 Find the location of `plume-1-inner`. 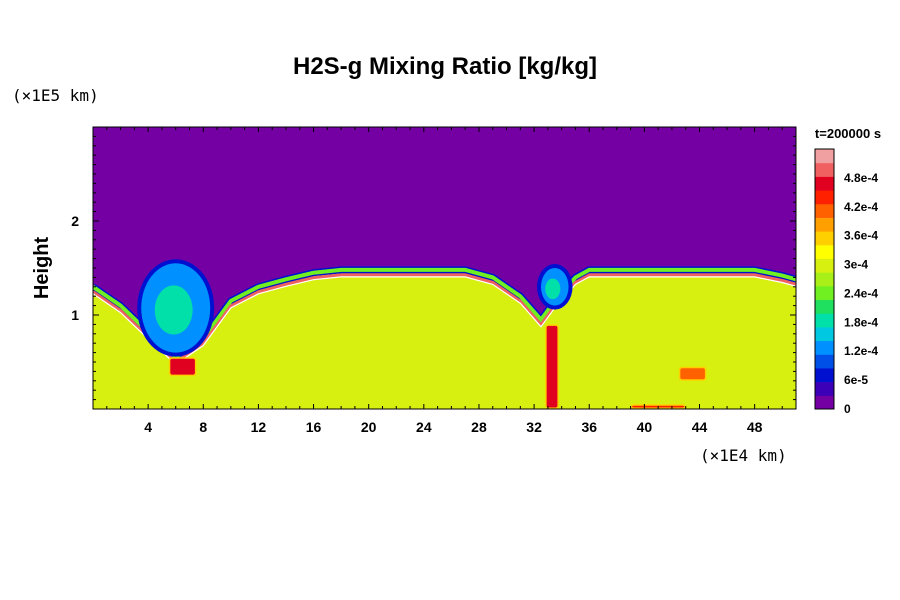

plume-1-inner is located at coordinates (553, 289).